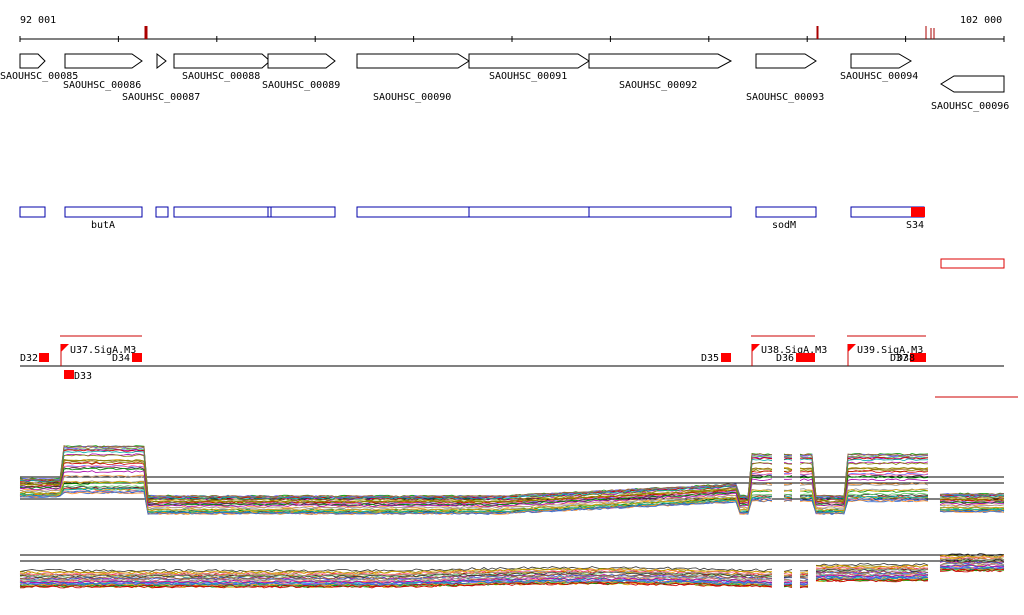 This screenshot has width=1024, height=615. I want to click on terminator-label: D38, so click(906, 358).